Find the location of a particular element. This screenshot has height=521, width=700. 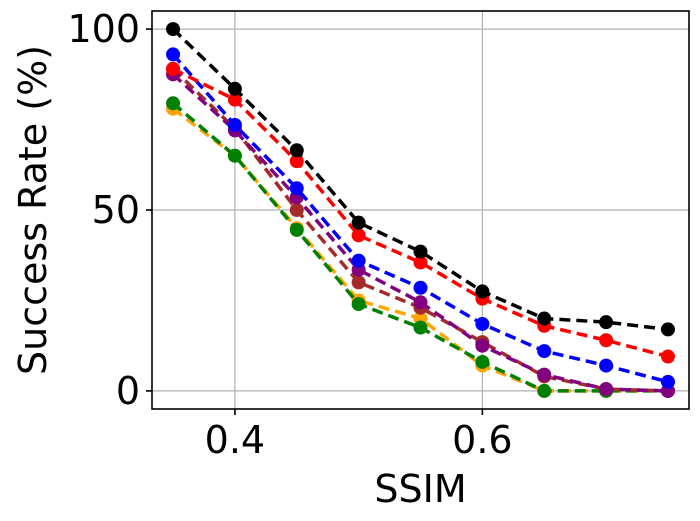

y-axis-label: Success Rate (%) is located at coordinates (33, 210).